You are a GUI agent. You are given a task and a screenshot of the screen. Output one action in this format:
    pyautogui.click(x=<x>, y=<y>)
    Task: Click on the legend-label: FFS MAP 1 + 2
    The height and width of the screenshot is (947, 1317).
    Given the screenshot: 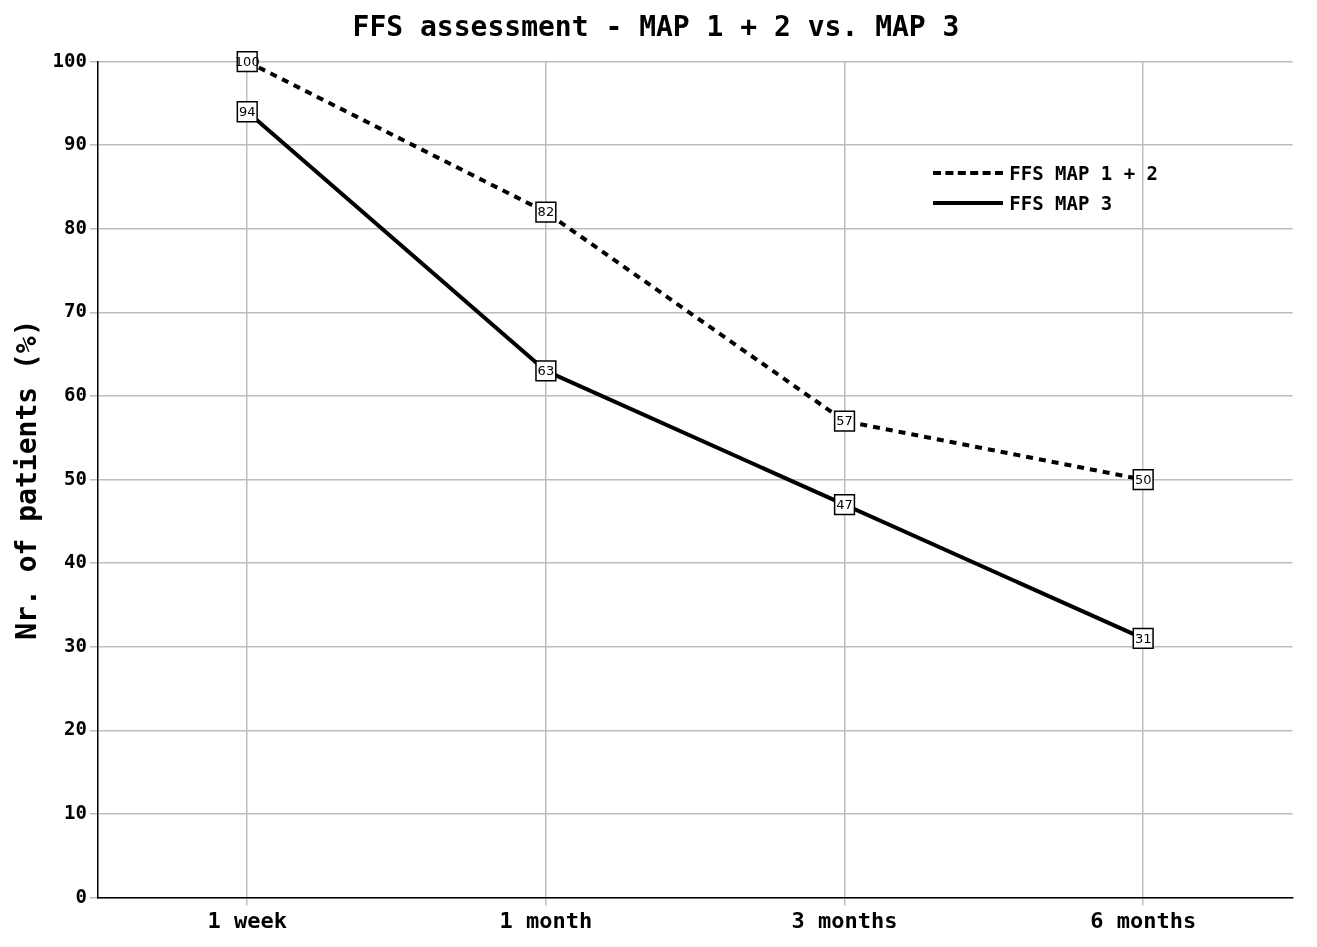 What is the action you would take?
    pyautogui.click(x=1083, y=173)
    